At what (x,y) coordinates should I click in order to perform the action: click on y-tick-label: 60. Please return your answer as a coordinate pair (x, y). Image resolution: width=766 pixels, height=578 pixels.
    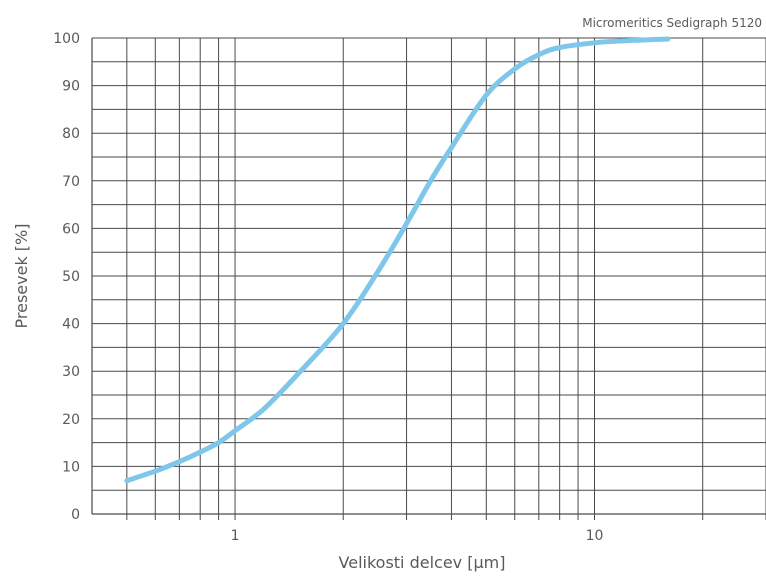
    Looking at the image, I should click on (71, 229).